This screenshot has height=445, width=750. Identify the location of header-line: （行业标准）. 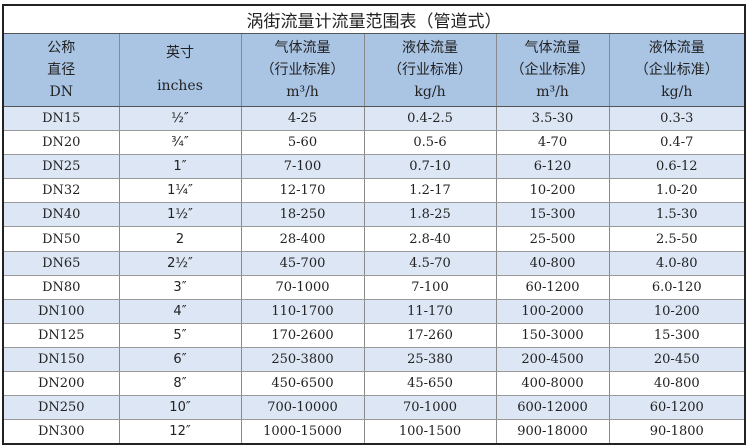
(302, 70).